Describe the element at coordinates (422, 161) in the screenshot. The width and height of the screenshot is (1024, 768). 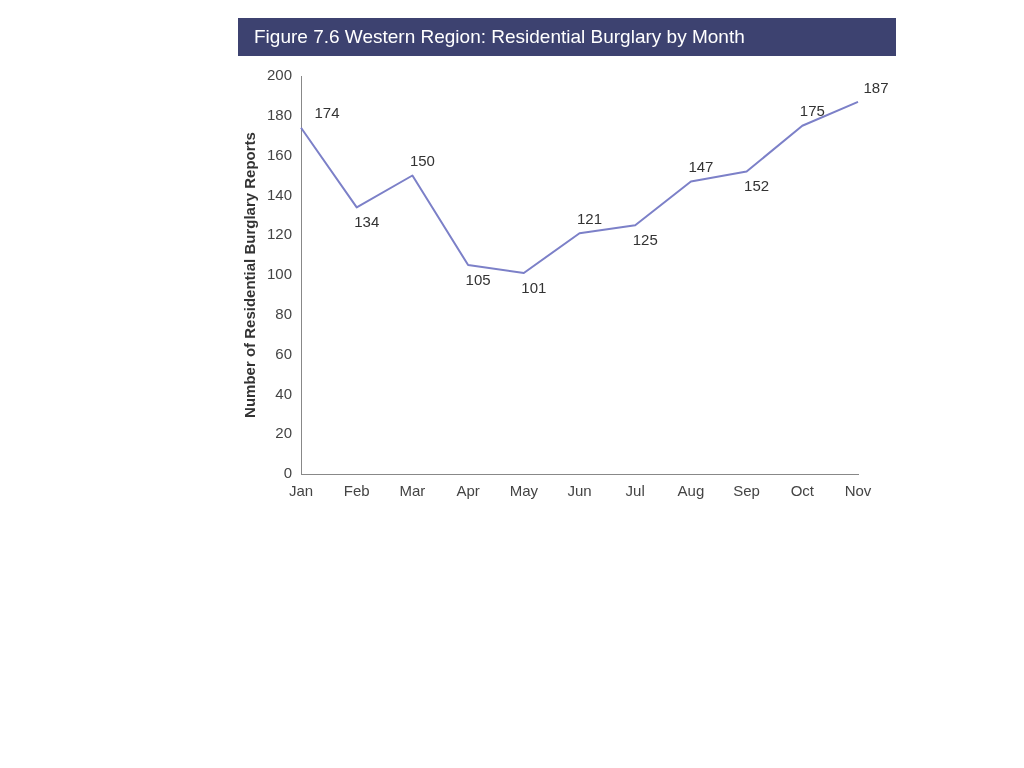
I see `data-label: 150` at that location.